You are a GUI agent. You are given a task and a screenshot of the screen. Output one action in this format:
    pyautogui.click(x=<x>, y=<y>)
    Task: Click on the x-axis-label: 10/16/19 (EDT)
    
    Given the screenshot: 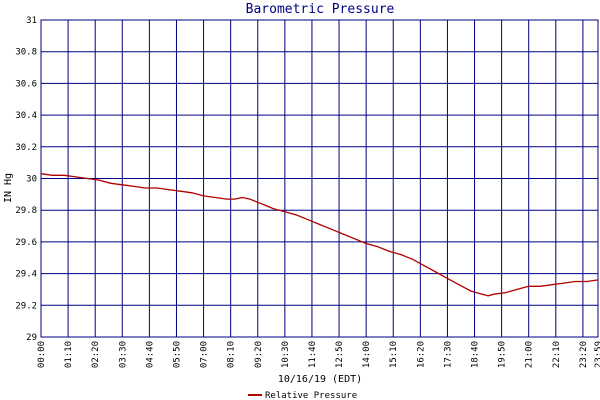 What is the action you would take?
    pyautogui.click(x=320, y=379)
    